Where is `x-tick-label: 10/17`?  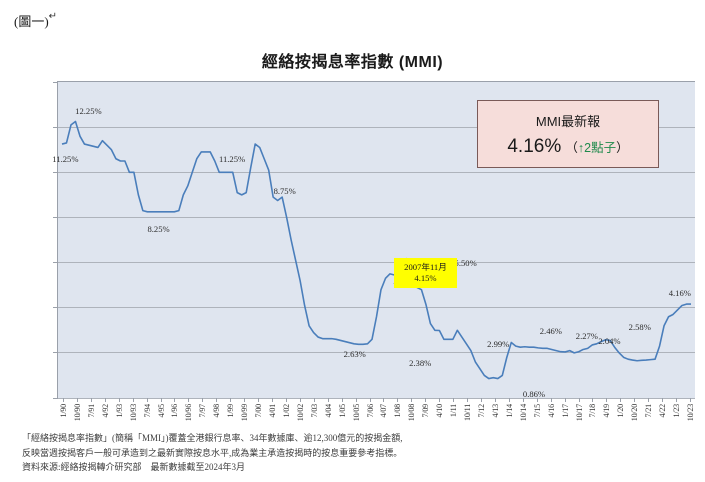 x-tick-label: 10/17 is located at coordinates (579, 413).